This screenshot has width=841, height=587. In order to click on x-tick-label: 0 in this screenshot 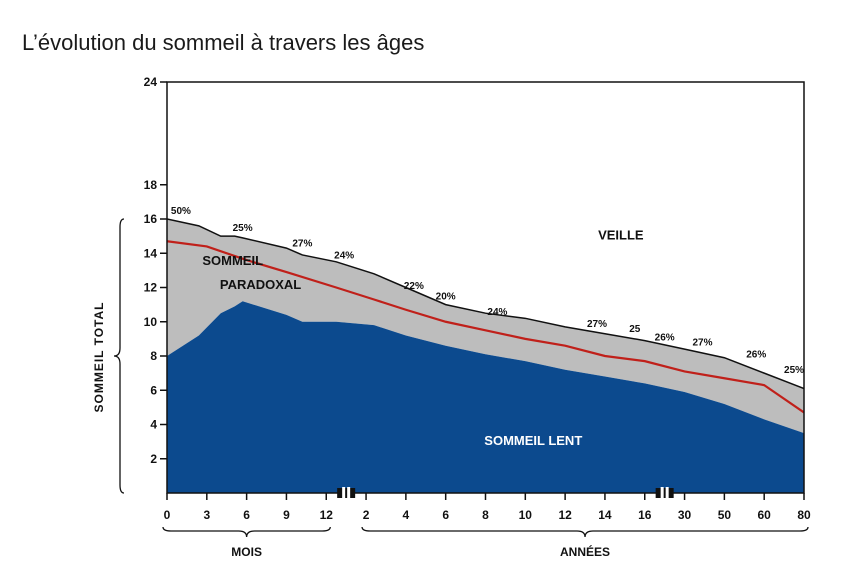, I will do `click(167, 515)`.